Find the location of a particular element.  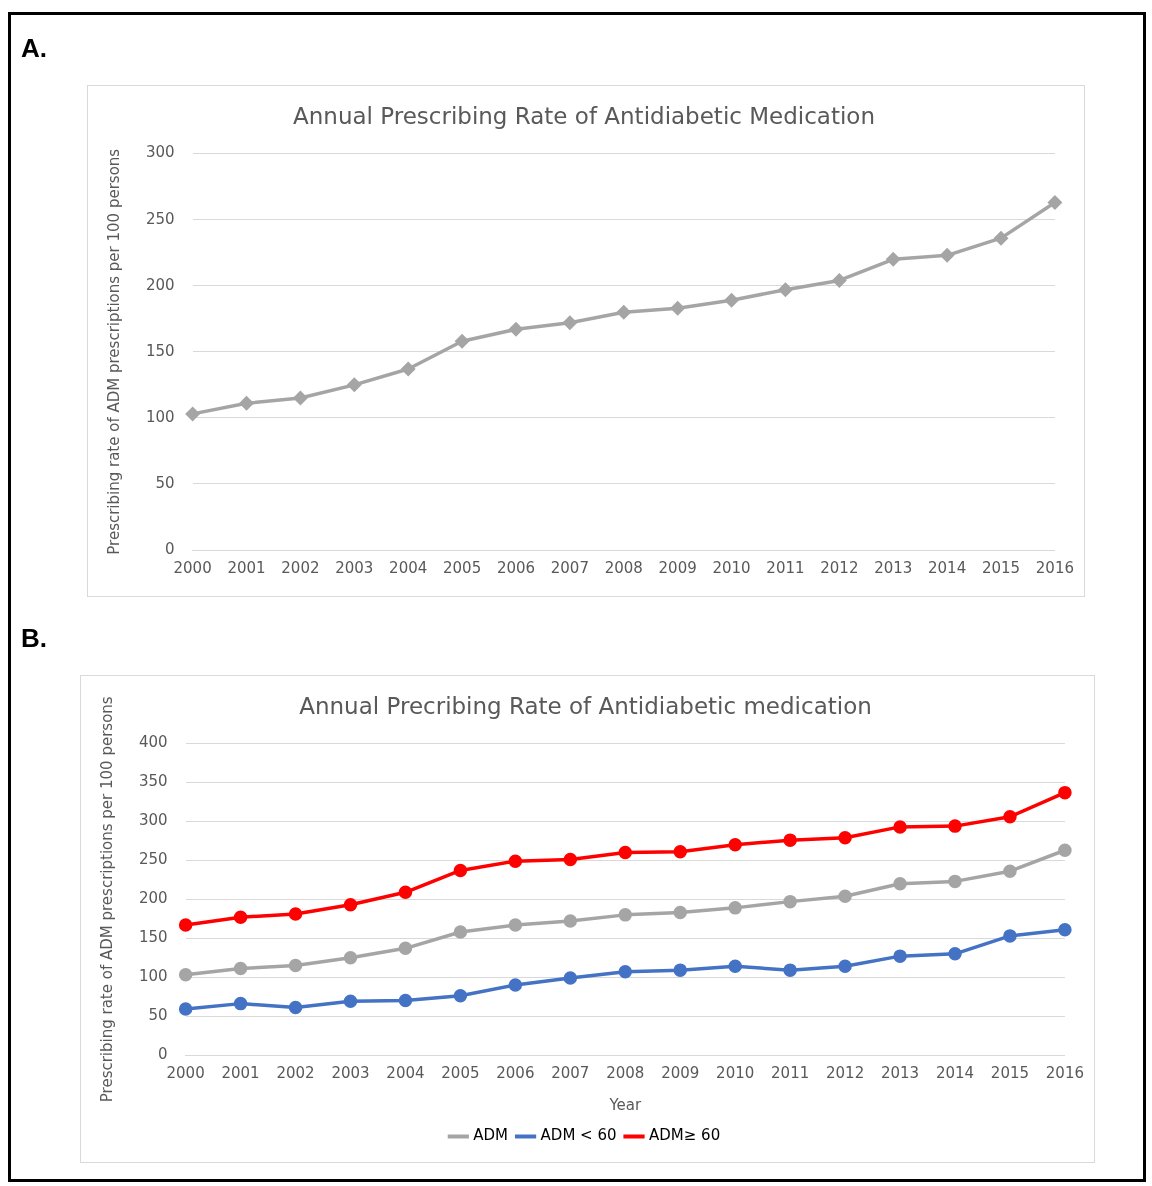

x-tick-label: 2002 is located at coordinates (295, 1072).